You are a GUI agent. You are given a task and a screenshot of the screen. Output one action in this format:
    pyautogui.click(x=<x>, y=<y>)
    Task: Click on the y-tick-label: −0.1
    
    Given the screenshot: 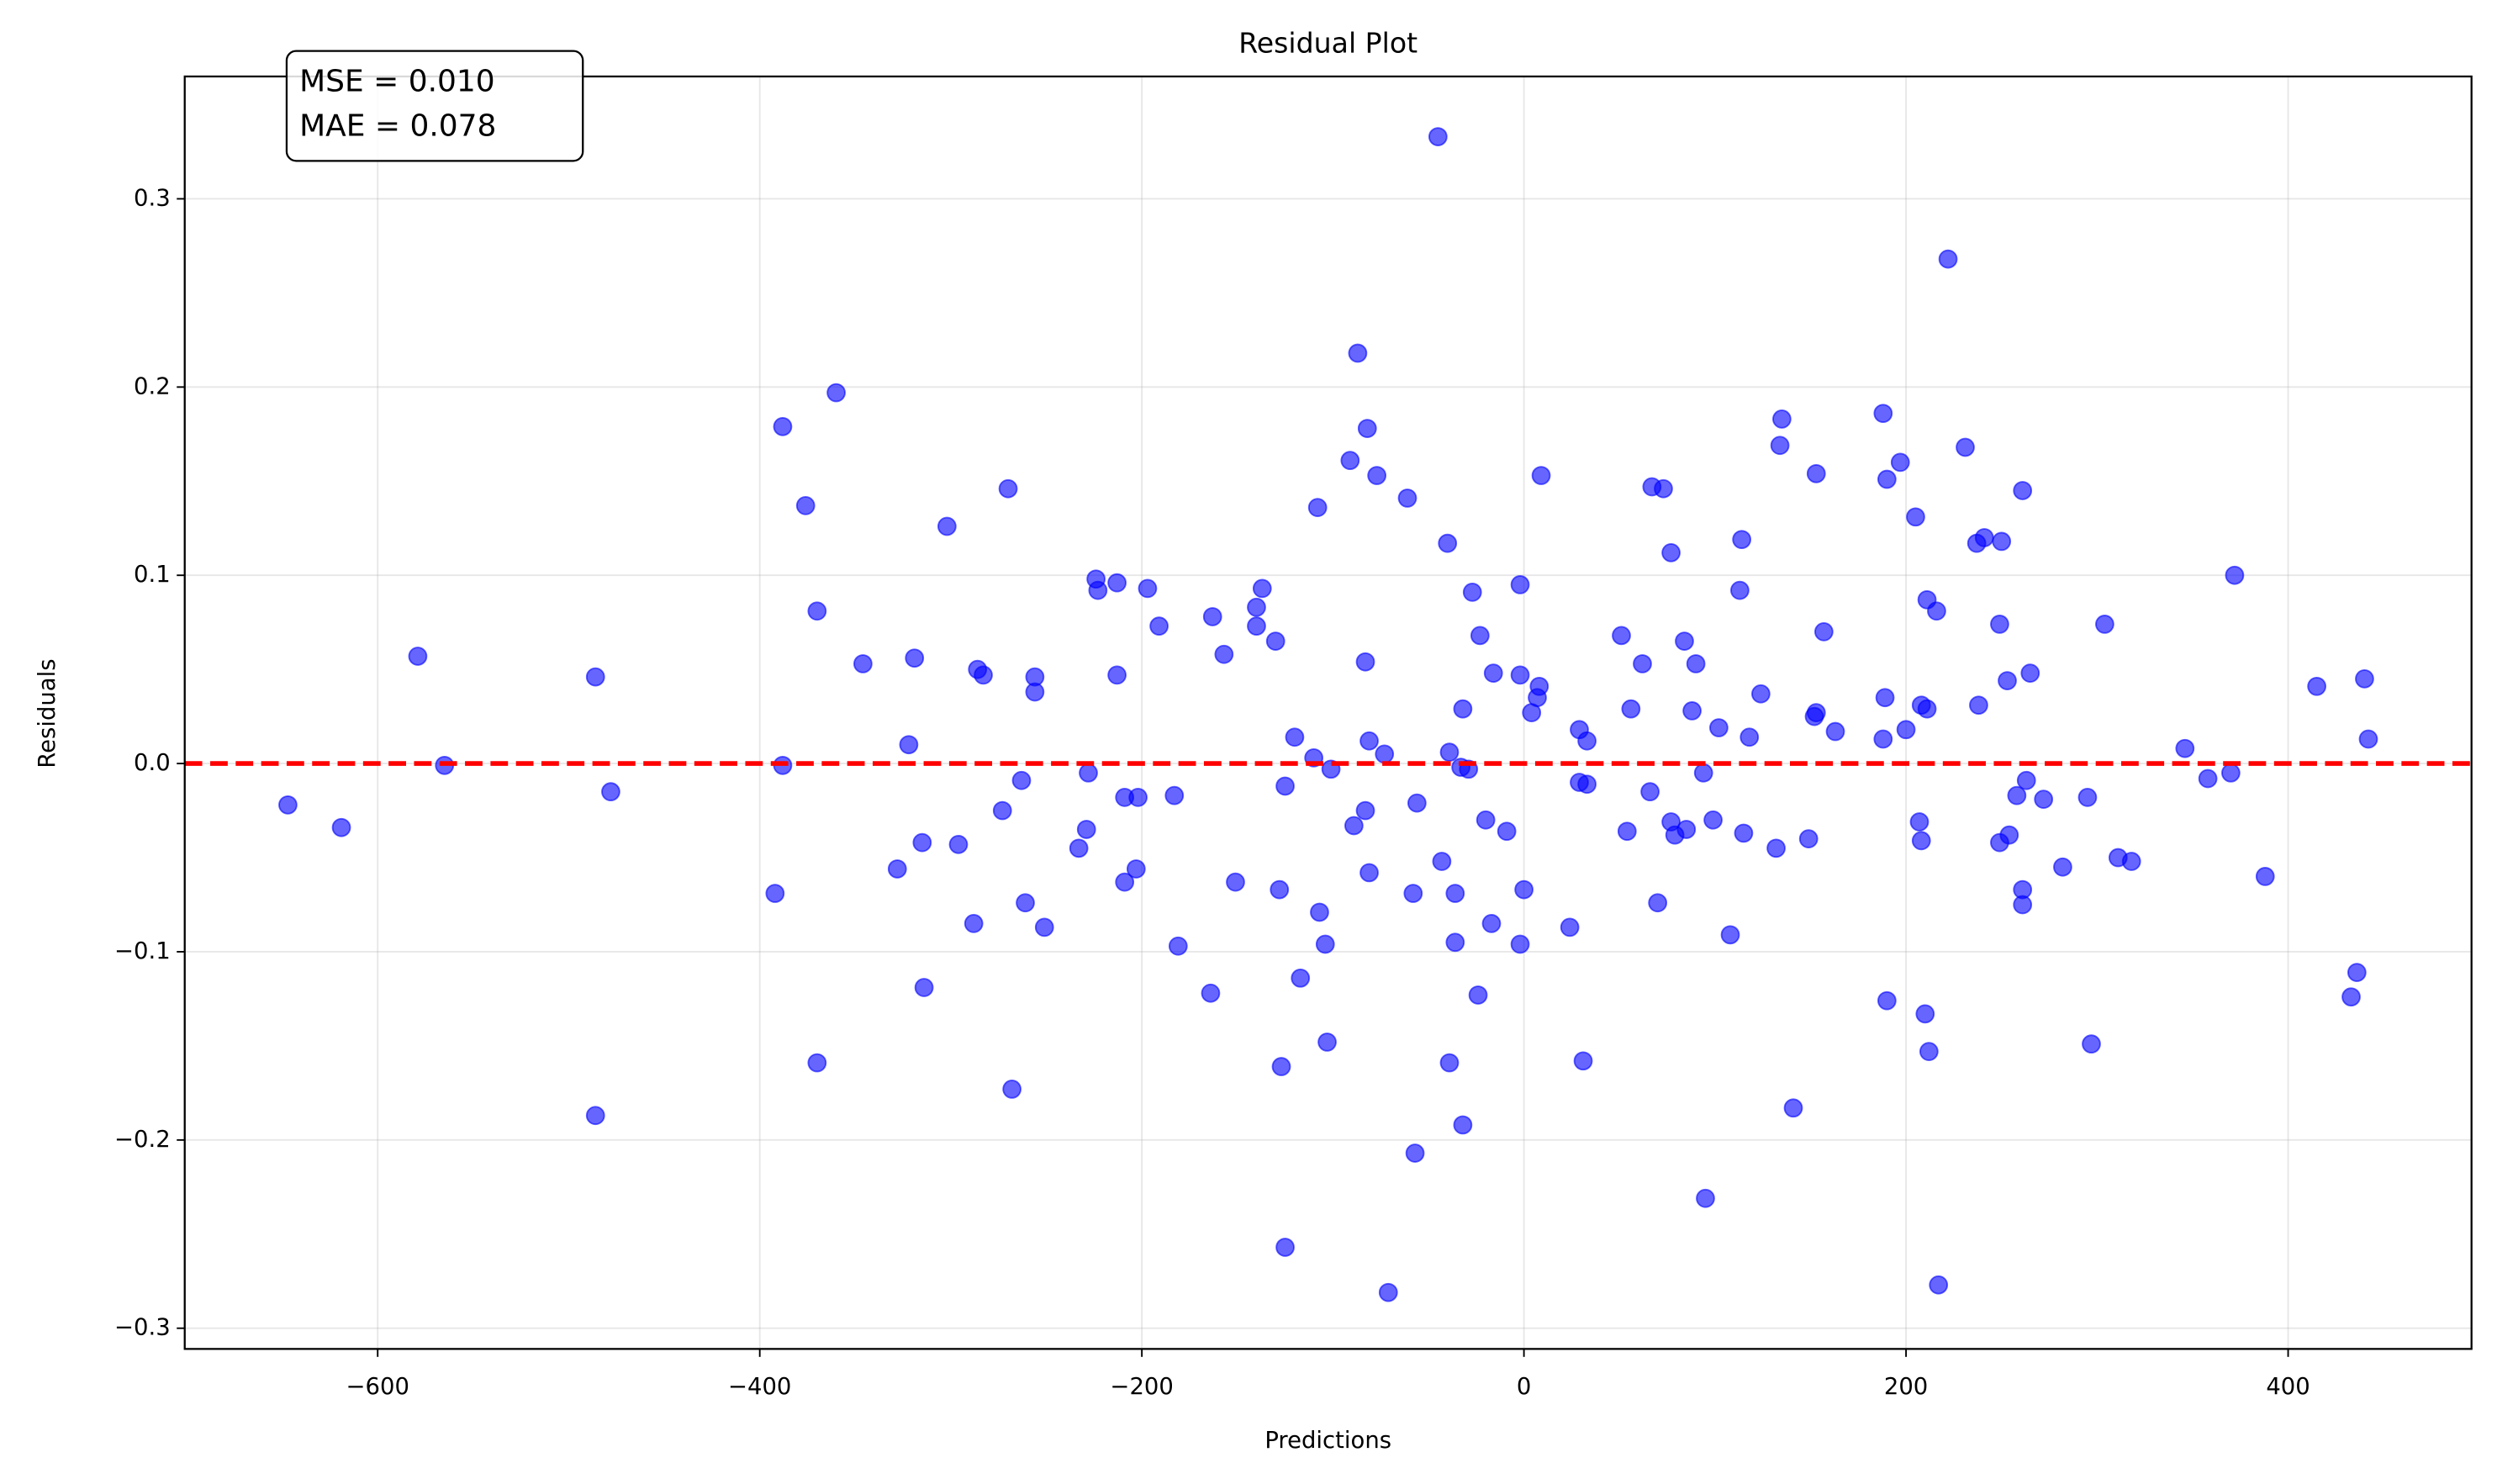 What is the action you would take?
    pyautogui.click(x=142, y=951)
    